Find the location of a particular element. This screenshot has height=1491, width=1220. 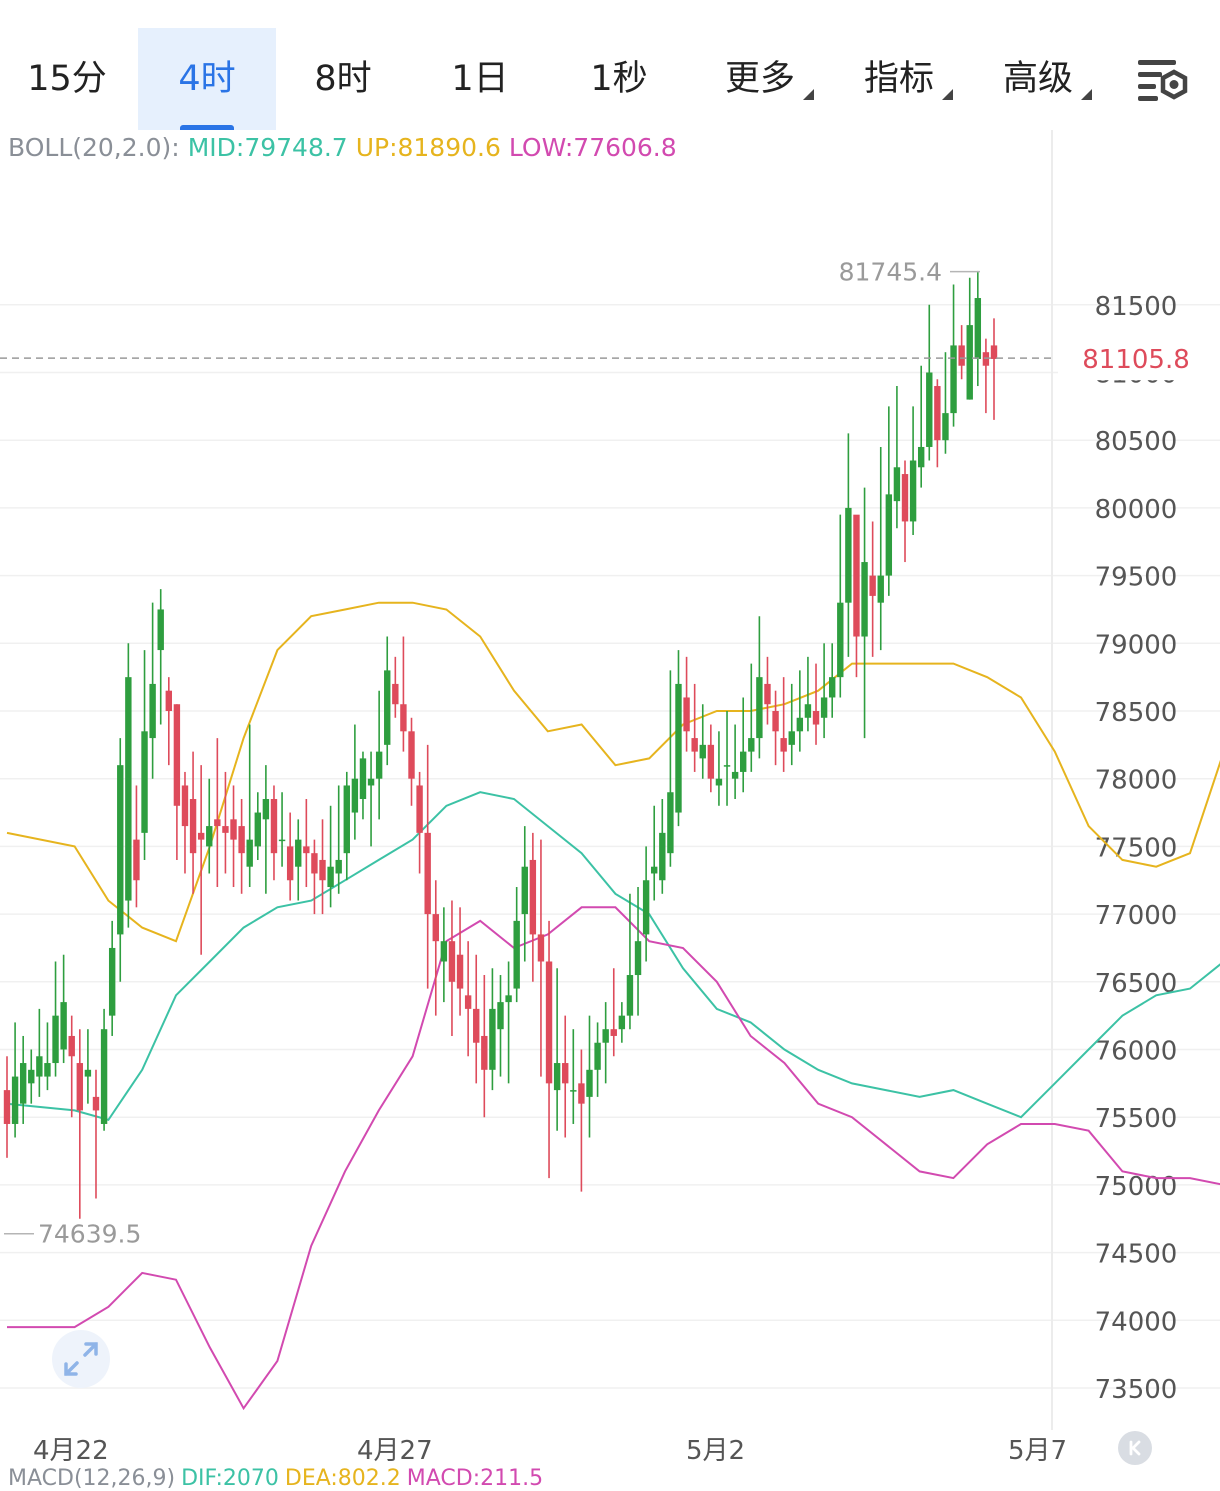

boll-name: BOLL(20,2.0): is located at coordinates (94, 147).